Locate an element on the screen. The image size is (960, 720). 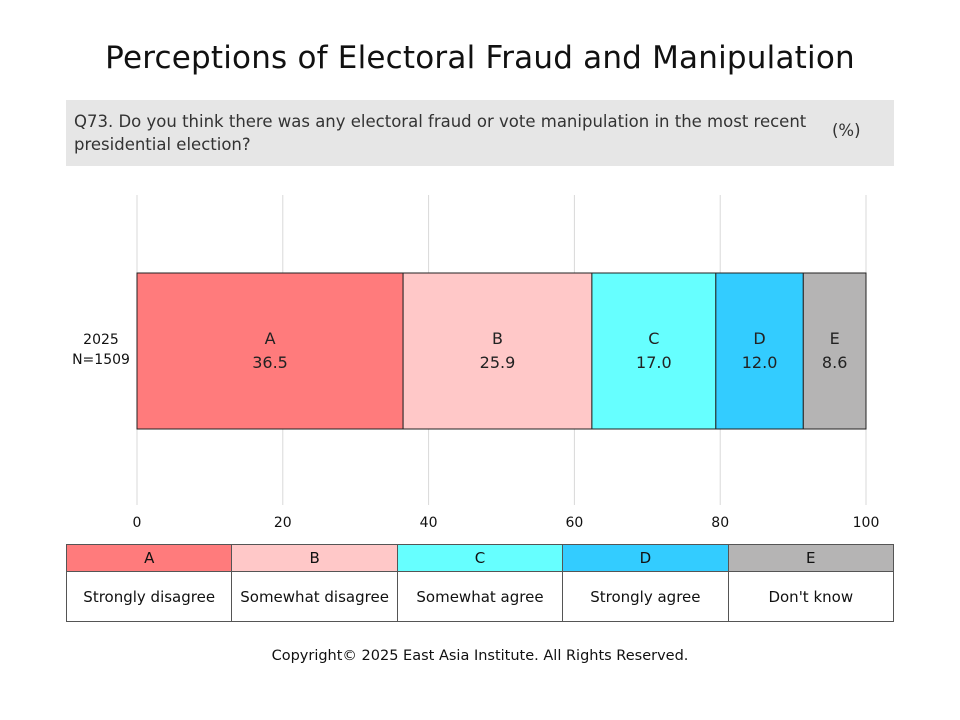
row-label: 2025 N=1509 is located at coordinates (101, 350).